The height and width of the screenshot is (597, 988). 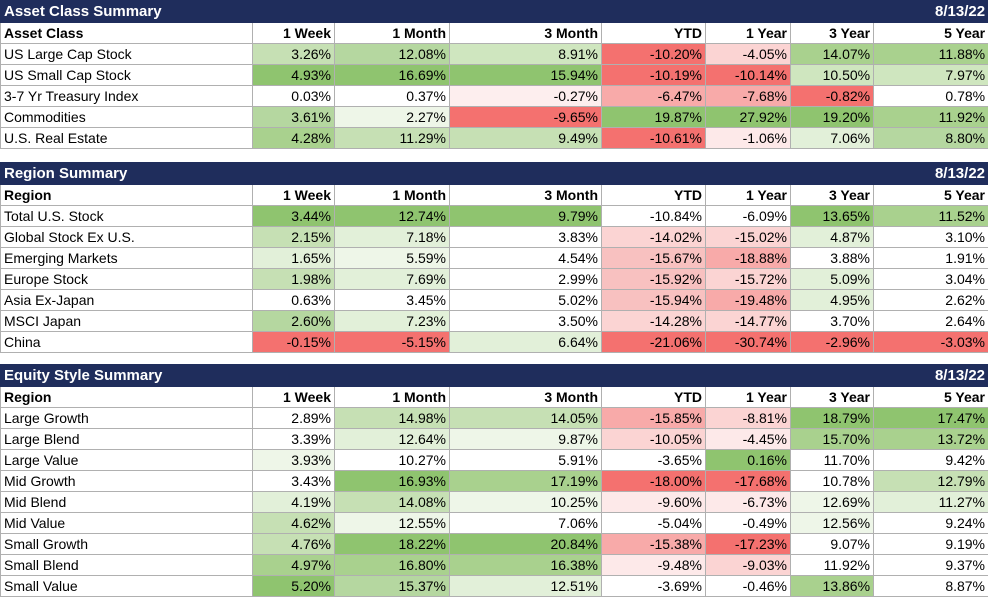 I want to click on return-cell: 12.74%, so click(x=392, y=216).